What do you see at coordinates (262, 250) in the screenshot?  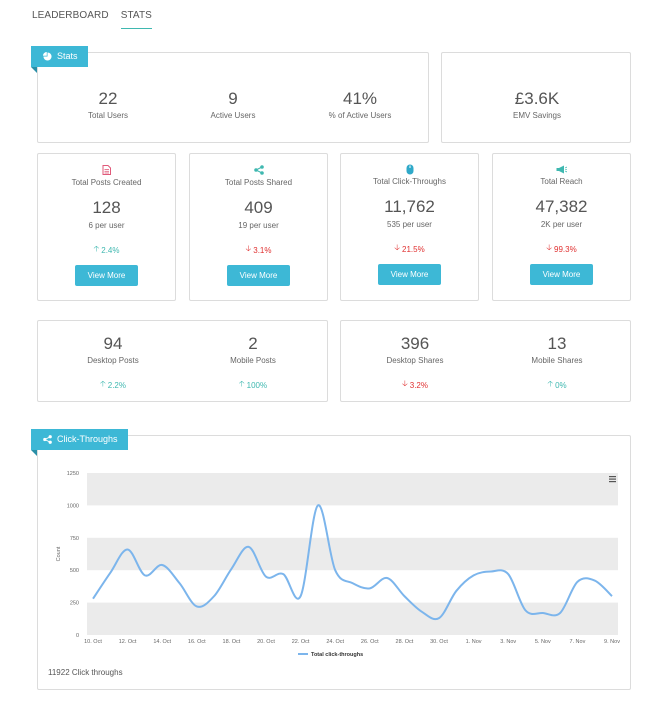 I see `delta-value: 3.1%` at bounding box center [262, 250].